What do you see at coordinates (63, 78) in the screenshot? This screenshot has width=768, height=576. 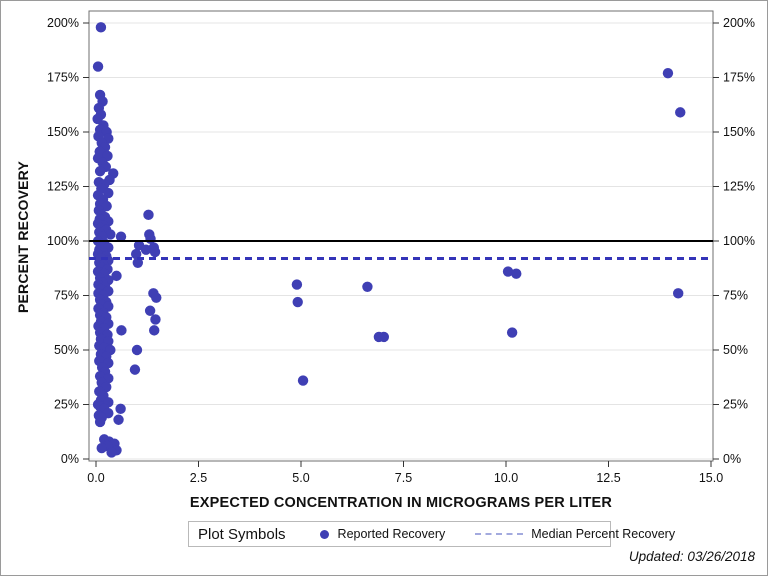 I see `y-tick-label: 175%` at bounding box center [63, 78].